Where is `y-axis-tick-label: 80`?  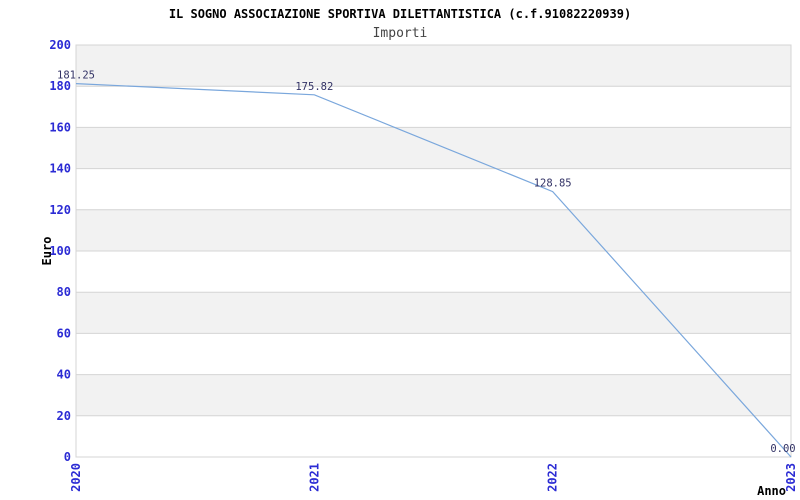
y-axis-tick-label: 80 is located at coordinates (64, 292).